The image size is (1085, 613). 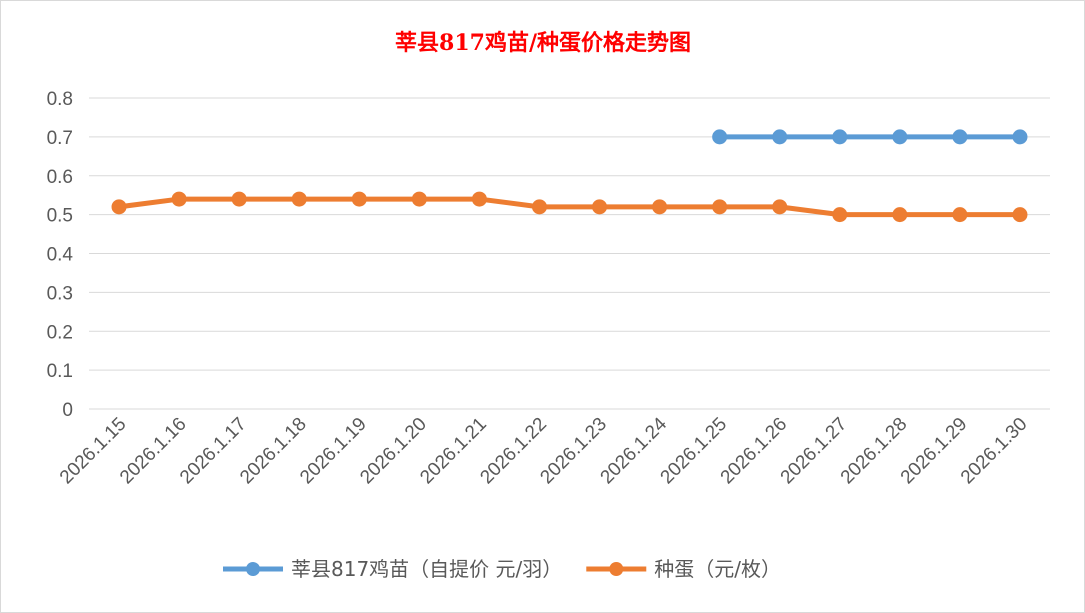 I want to click on y-tick-label: 0.3, so click(x=60, y=293).